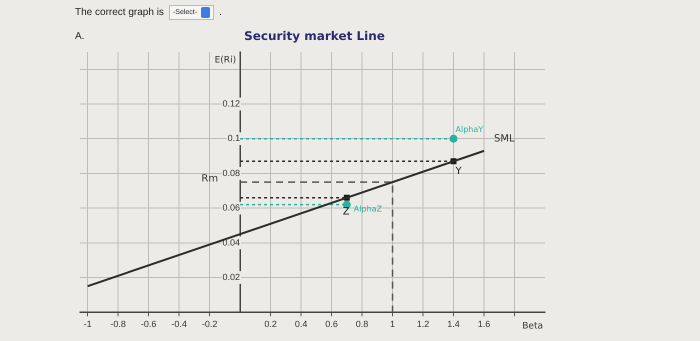 Image resolution: width=700 pixels, height=341 pixels. I want to click on data-label: Z, so click(346, 212).